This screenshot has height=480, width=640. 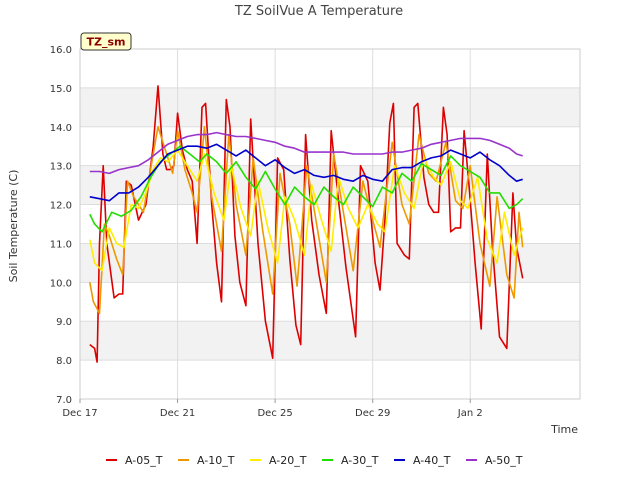 What do you see at coordinates (13, 226) in the screenshot?
I see `y-axis-label: Soil Temperature (C)` at bounding box center [13, 226].